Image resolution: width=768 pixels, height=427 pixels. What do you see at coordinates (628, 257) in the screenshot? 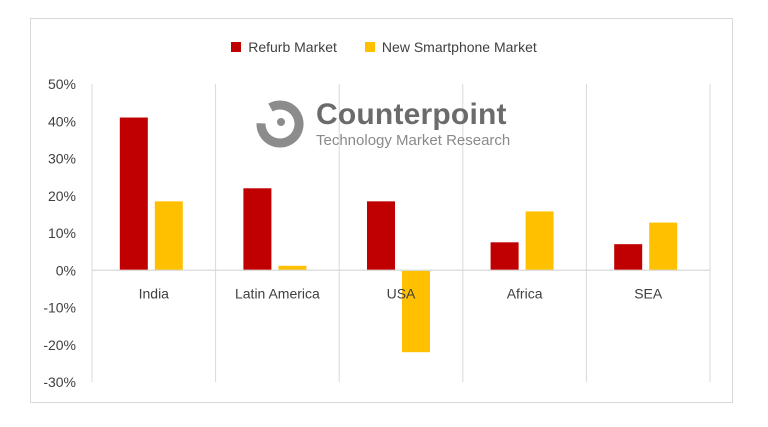
I see `bar-refurb-market-sea` at bounding box center [628, 257].